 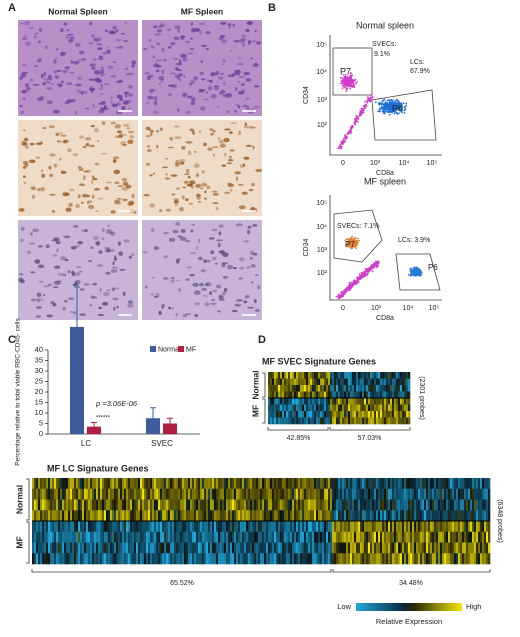 What do you see at coordinates (202, 68) in the screenshot?
I see `histology-image` at bounding box center [202, 68].